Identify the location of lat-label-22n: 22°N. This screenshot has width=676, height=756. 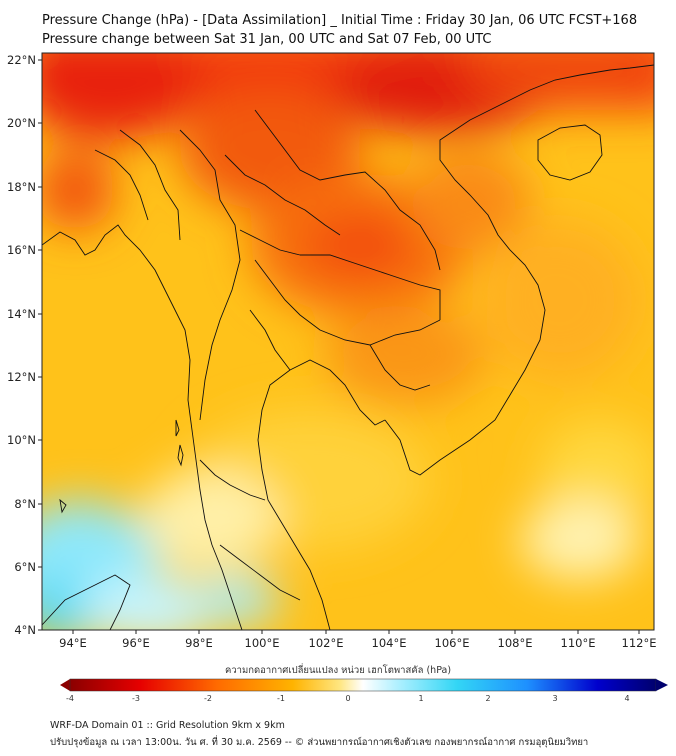
(21, 60).